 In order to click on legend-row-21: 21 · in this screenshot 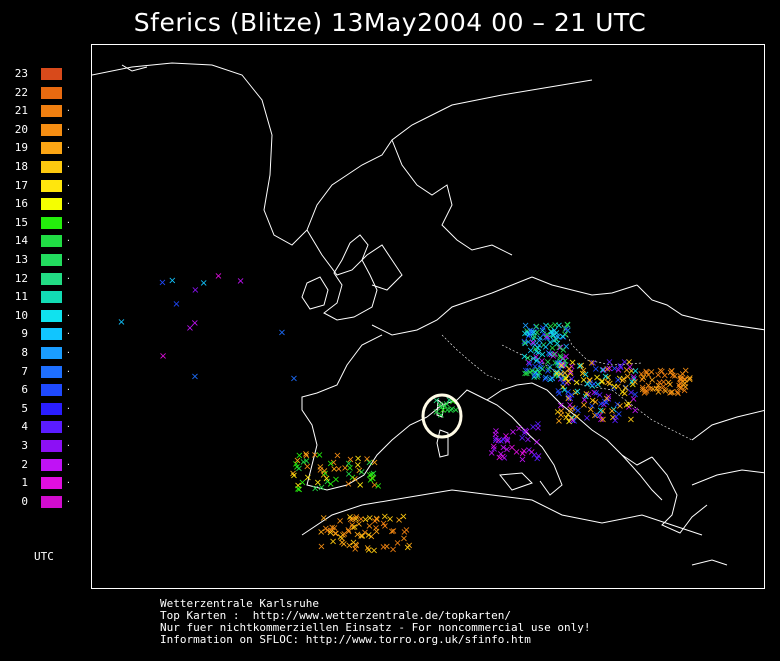, I will do `click(40, 111)`.